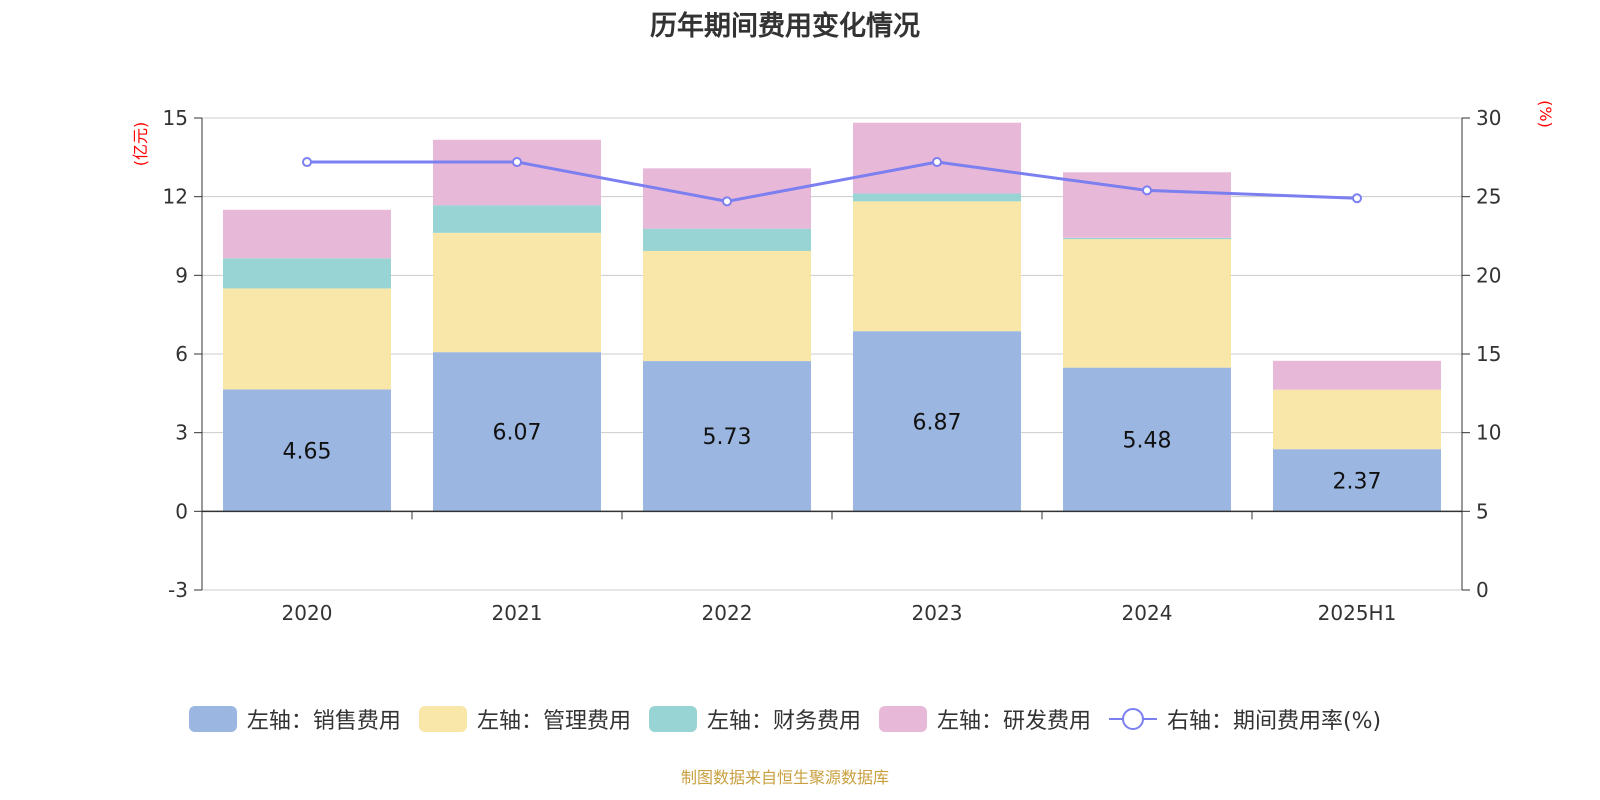 This screenshot has height=800, width=1600. I want to click on left-tick-label: -3, so click(178, 590).